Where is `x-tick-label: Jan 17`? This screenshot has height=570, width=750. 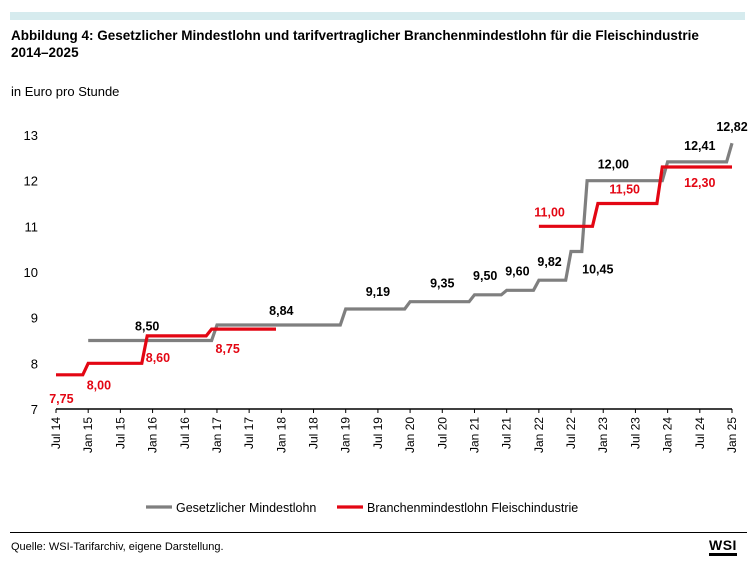 x-tick-label: Jan 17 is located at coordinates (217, 435).